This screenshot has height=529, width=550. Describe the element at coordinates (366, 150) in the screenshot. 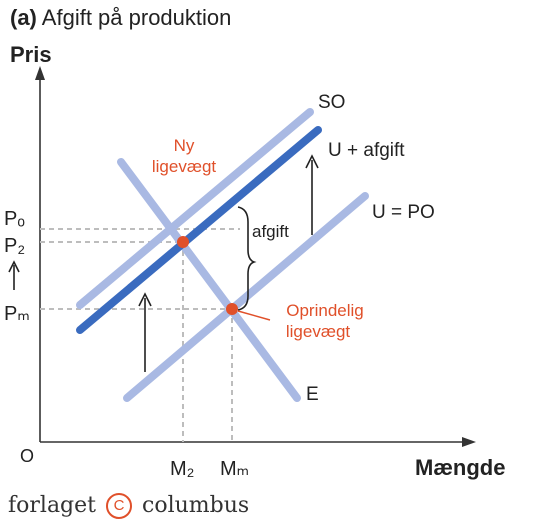

I see `label-u-afgift: U + afgift` at that location.